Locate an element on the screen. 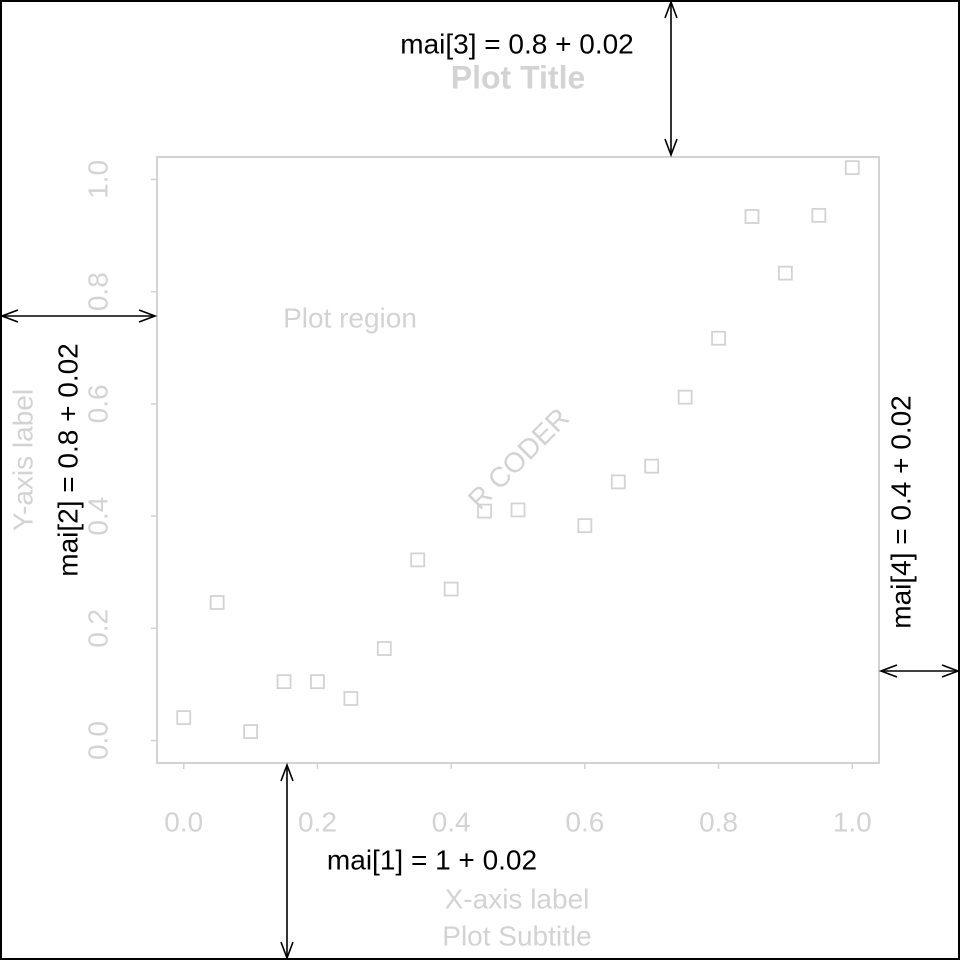 Image resolution: width=960 pixels, height=960 pixels. x-tick-label: 0.4 is located at coordinates (451, 821).